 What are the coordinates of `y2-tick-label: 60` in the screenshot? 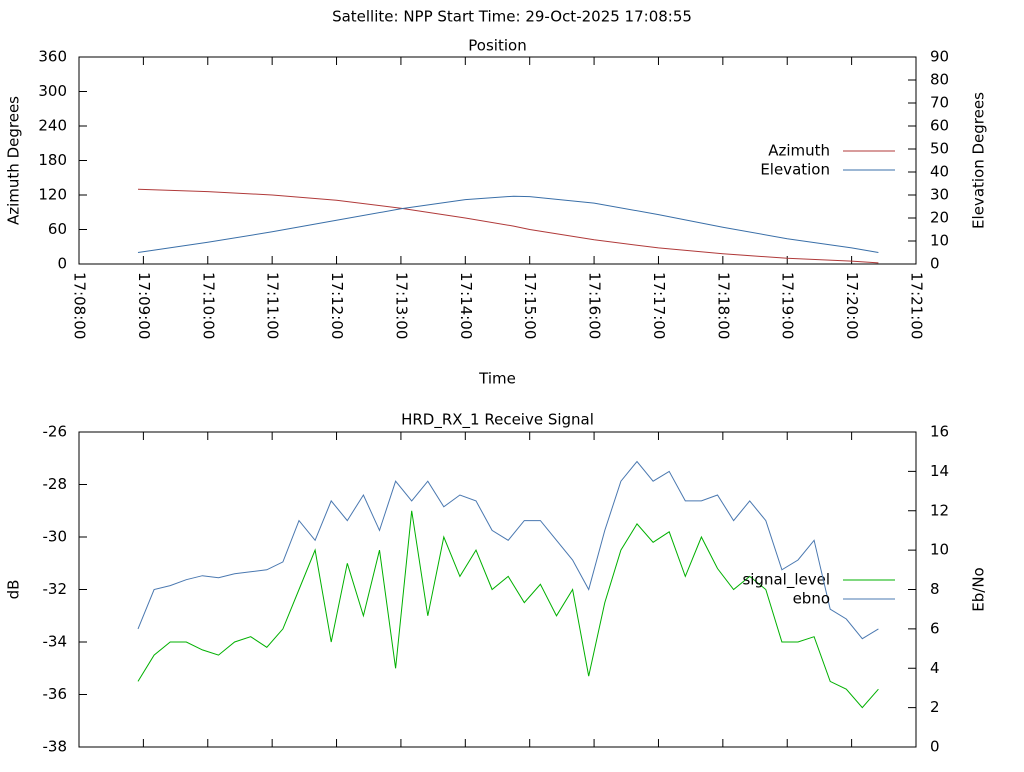 It's located at (939, 126).